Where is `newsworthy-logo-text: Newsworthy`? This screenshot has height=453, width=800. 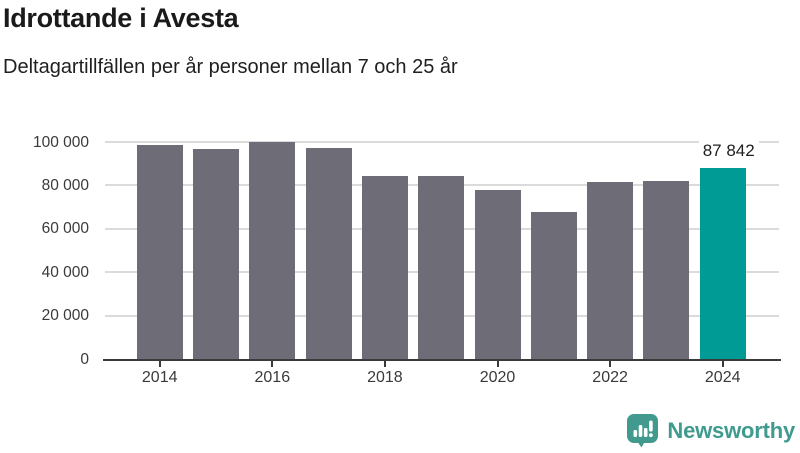
newsworthy-logo-text: Newsworthy is located at coordinates (731, 430).